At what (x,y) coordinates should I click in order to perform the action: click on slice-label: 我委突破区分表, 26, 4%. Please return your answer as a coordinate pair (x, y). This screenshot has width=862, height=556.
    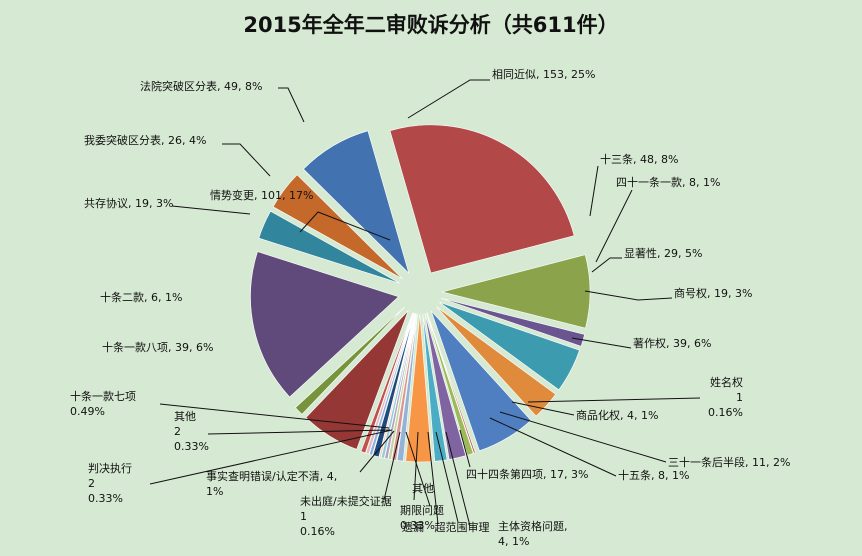
    Looking at the image, I should click on (145, 140).